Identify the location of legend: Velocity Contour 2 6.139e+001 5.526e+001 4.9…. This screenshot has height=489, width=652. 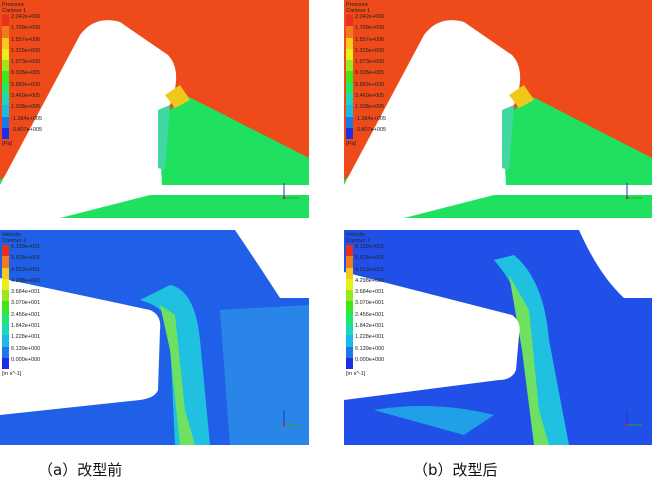
(21, 304).